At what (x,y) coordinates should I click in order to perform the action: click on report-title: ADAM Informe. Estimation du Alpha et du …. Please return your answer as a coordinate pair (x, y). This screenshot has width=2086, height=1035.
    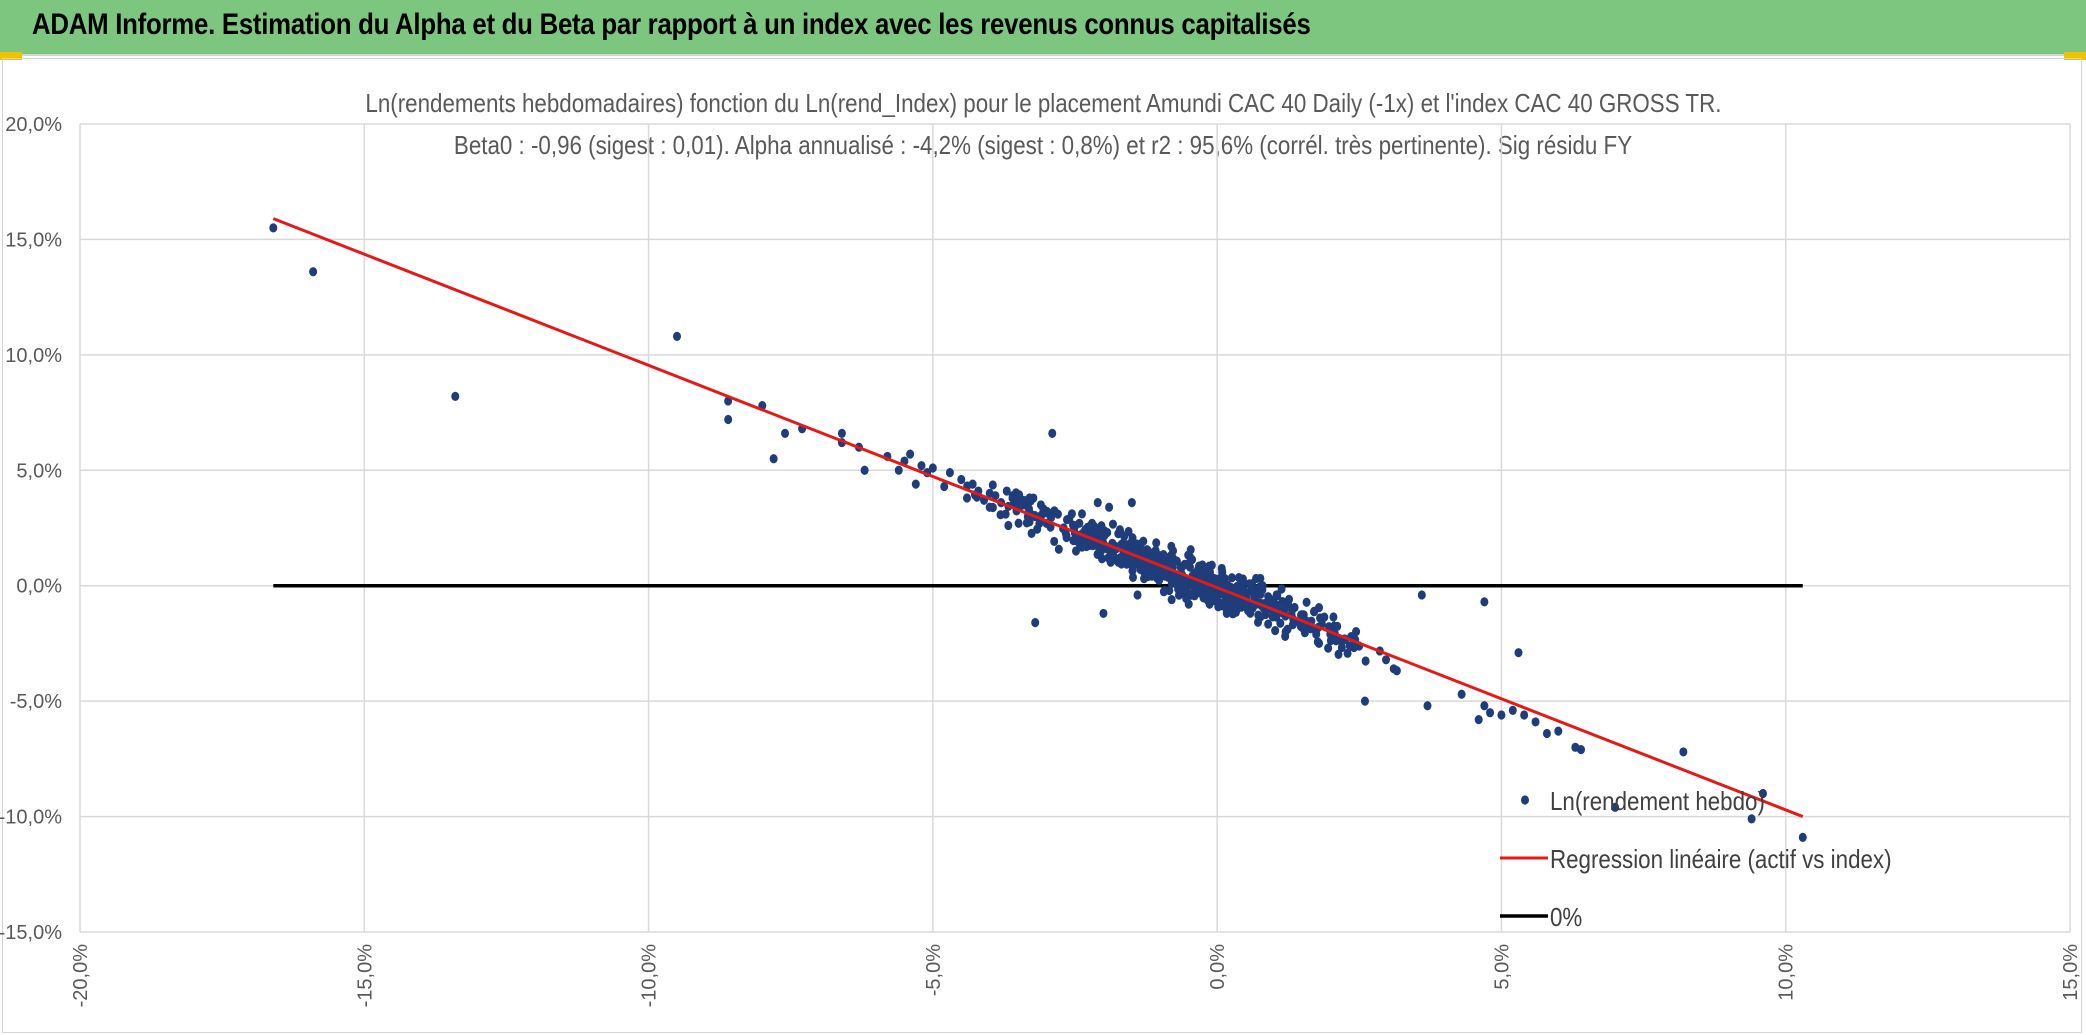
    Looking at the image, I should click on (671, 24).